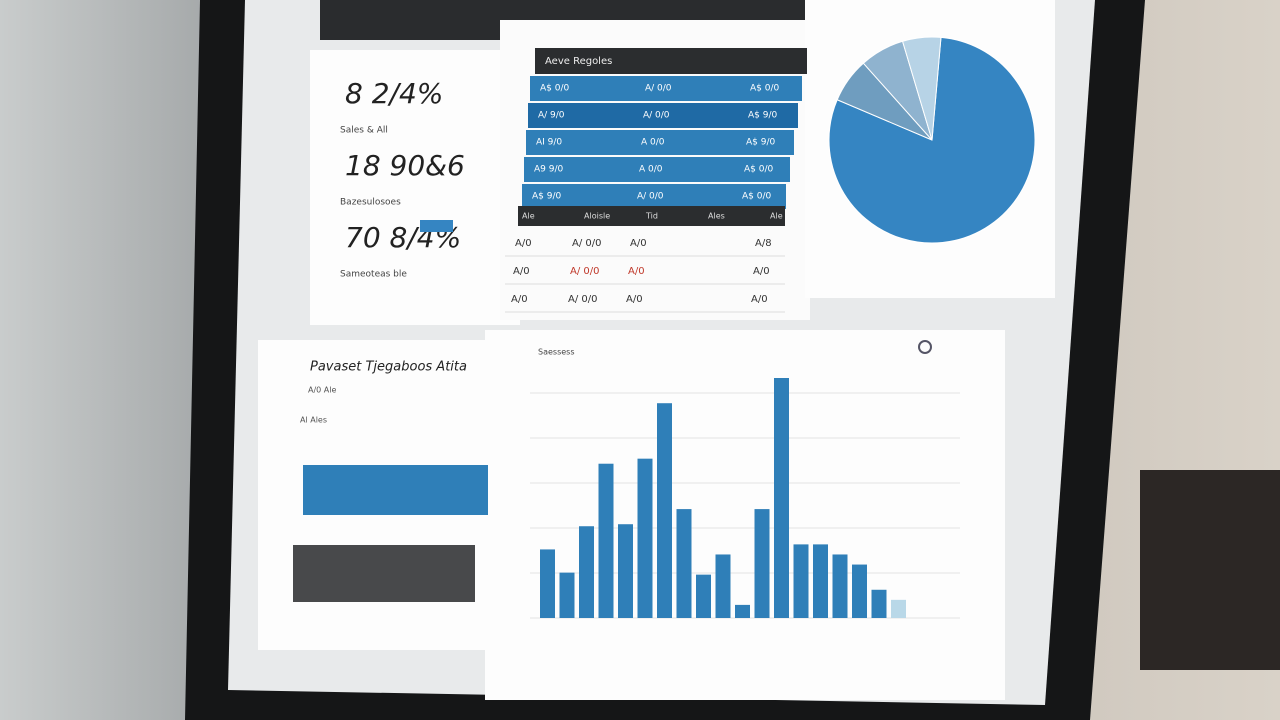 The height and width of the screenshot is (720, 1280). Describe the element at coordinates (373, 275) in the screenshot. I see `kpi-label: Sameoteas ble` at that location.